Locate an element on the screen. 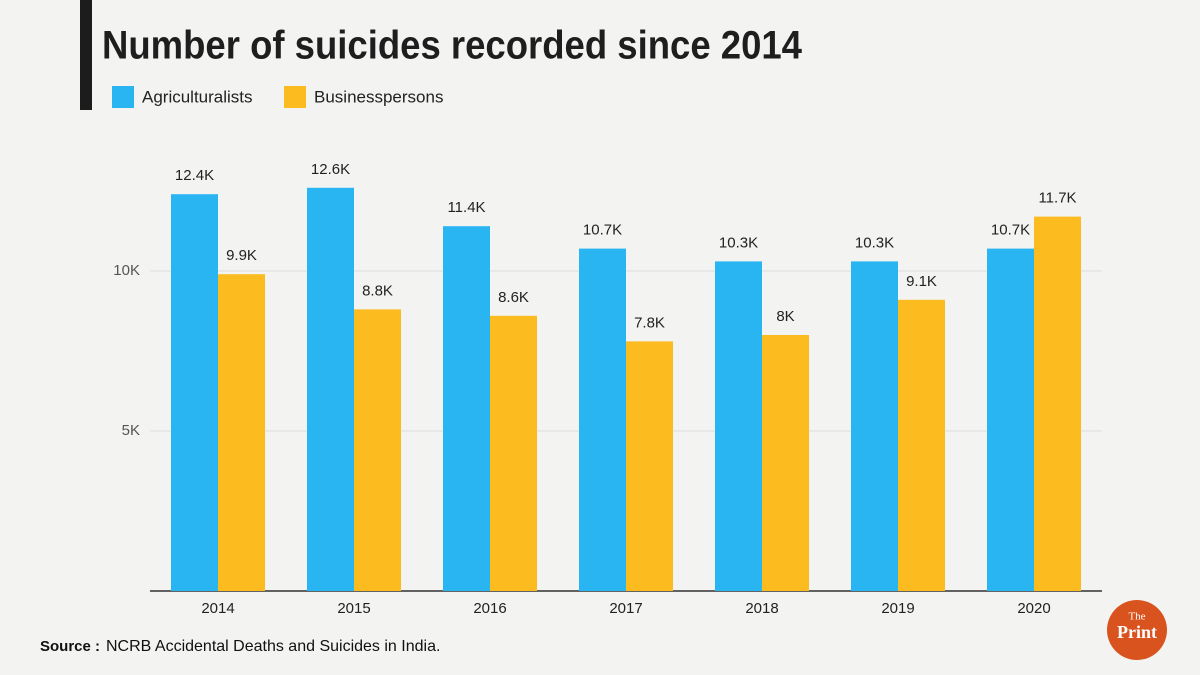 This screenshot has width=1200, height=675. y-tick-label: 10K is located at coordinates (126, 270).